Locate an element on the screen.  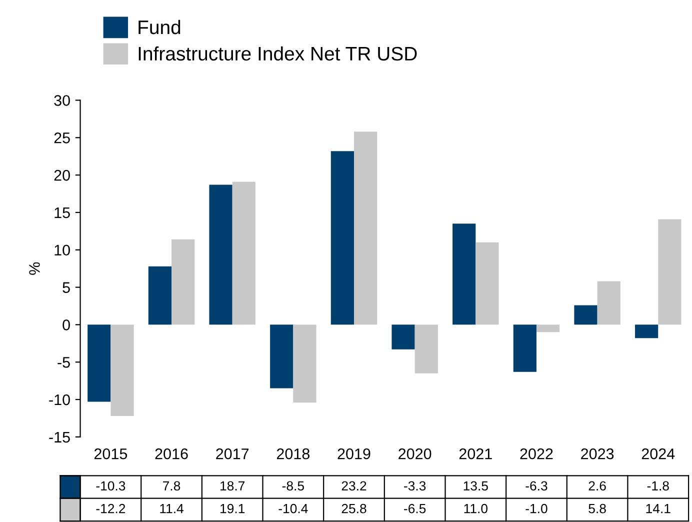
data-label: 5.8 is located at coordinates (597, 509).